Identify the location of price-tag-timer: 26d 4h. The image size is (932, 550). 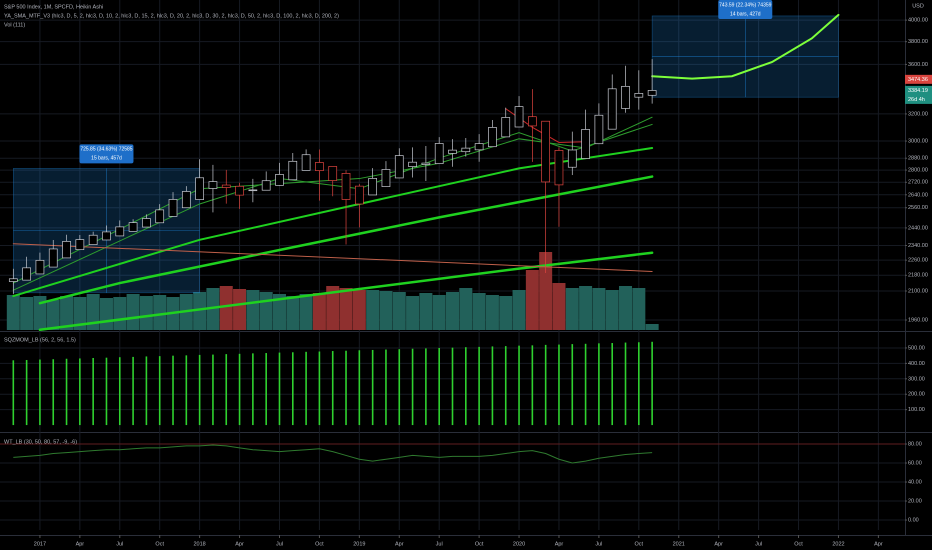
(916, 100).